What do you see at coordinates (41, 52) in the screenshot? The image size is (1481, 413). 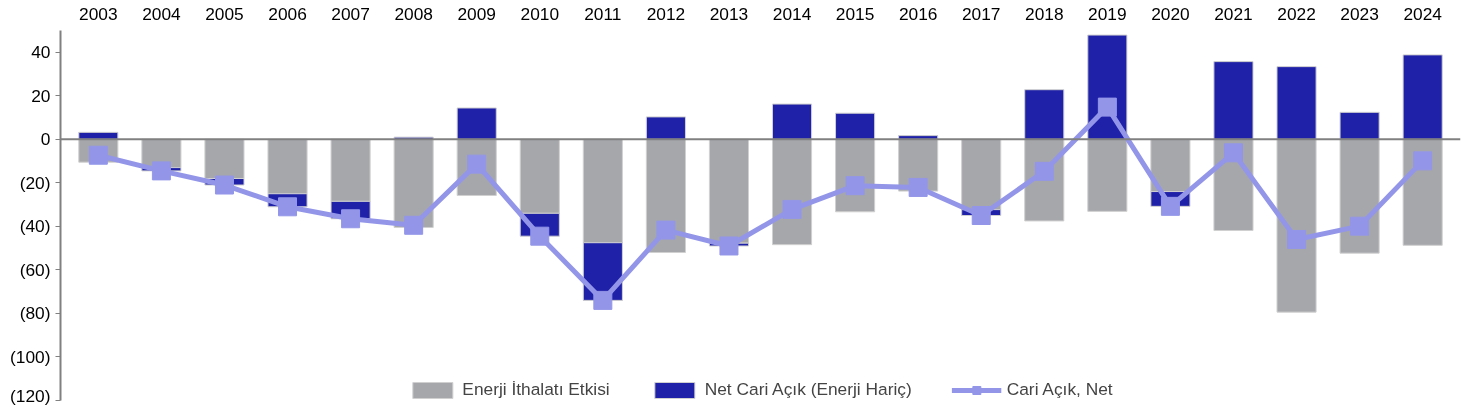 I see `y-tick-label: 40` at bounding box center [41, 52].